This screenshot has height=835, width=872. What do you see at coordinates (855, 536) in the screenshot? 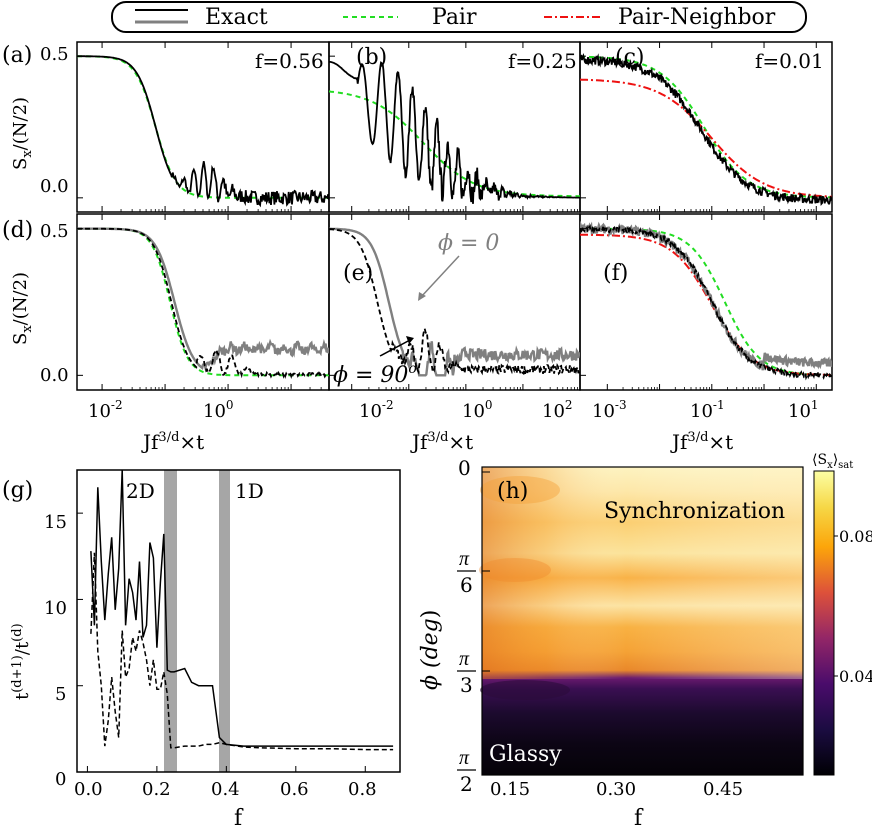
I see `colorbar-tick-label-008: 0.08` at bounding box center [855, 536].